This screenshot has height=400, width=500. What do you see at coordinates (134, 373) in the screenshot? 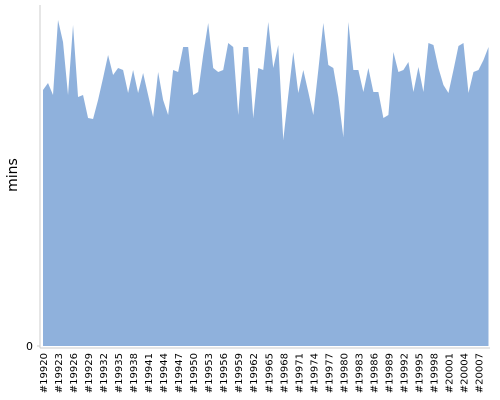
I see `x-tick-label: #19938` at bounding box center [134, 373].